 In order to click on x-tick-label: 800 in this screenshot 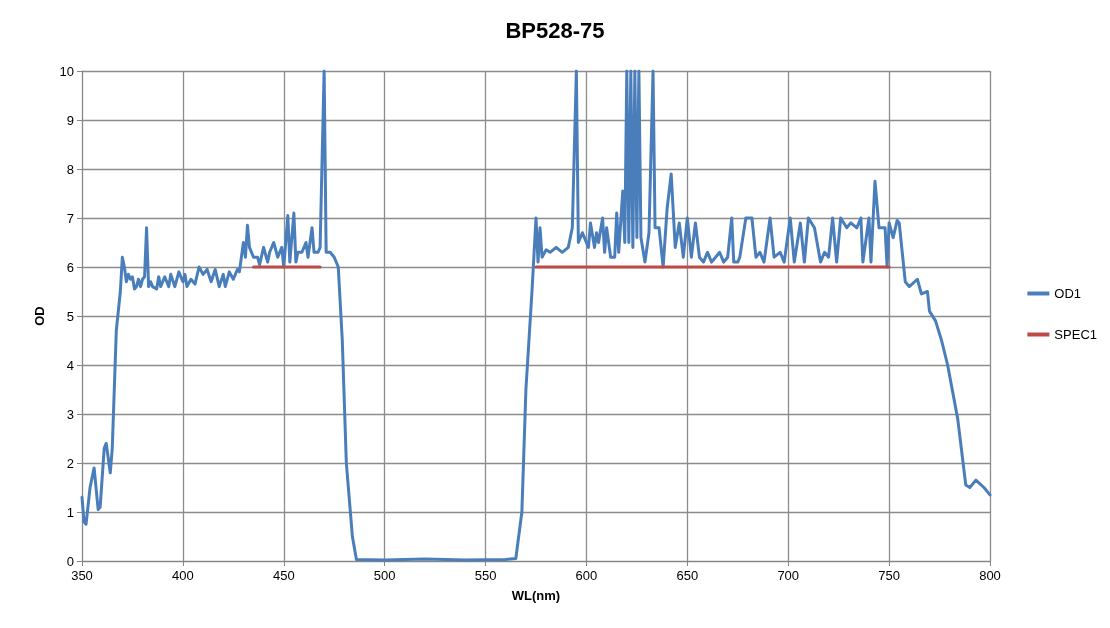, I will do `click(990, 575)`.